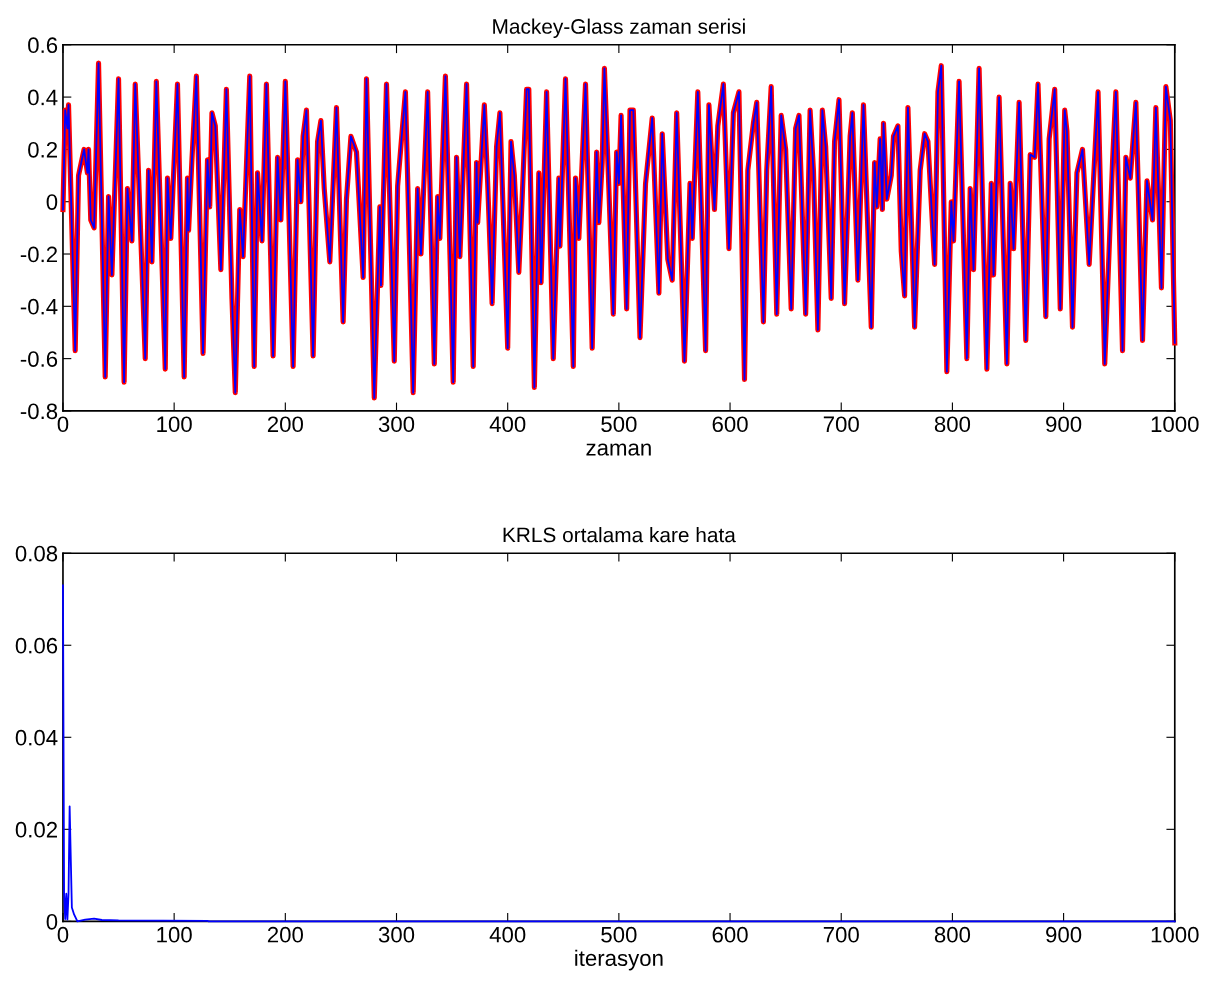  I want to click on y-tick-label: 0.06, so click(36, 645).